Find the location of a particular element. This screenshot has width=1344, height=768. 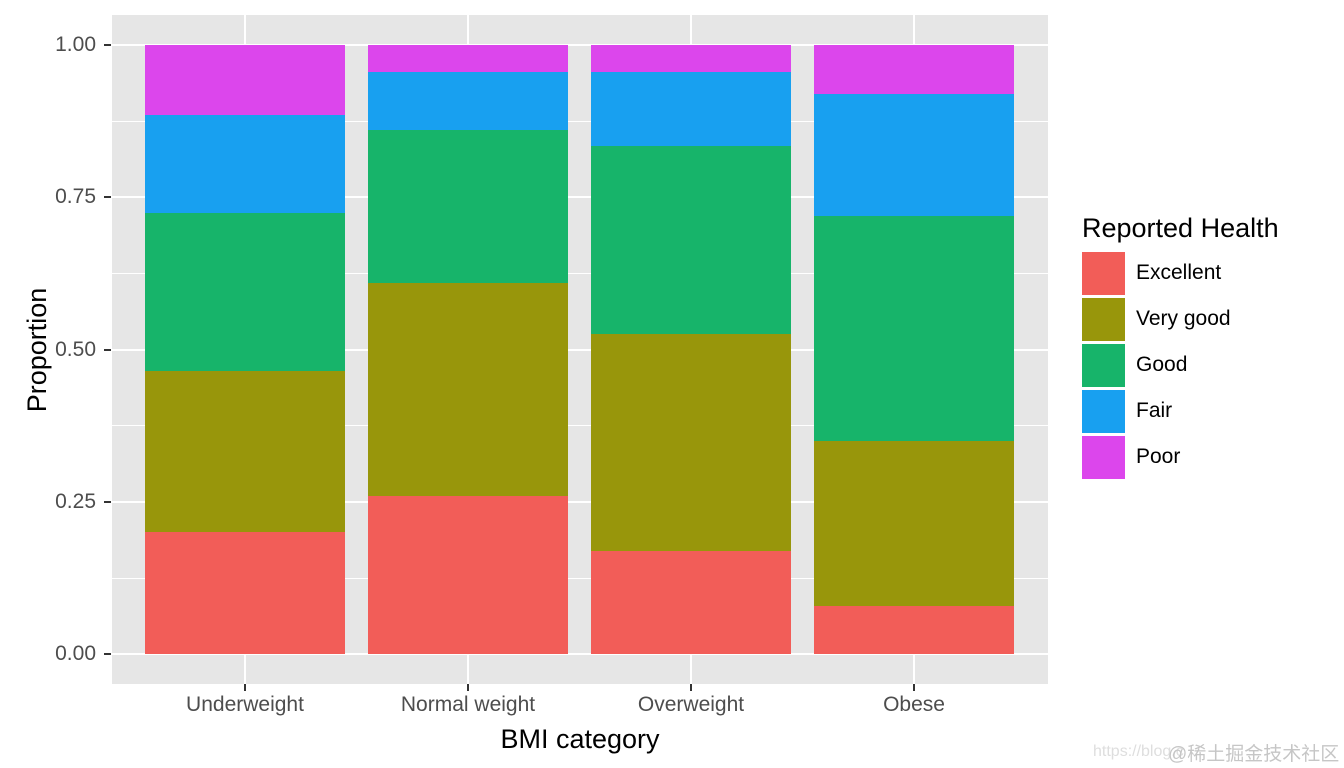

legend-label-good: Good is located at coordinates (1162, 364).